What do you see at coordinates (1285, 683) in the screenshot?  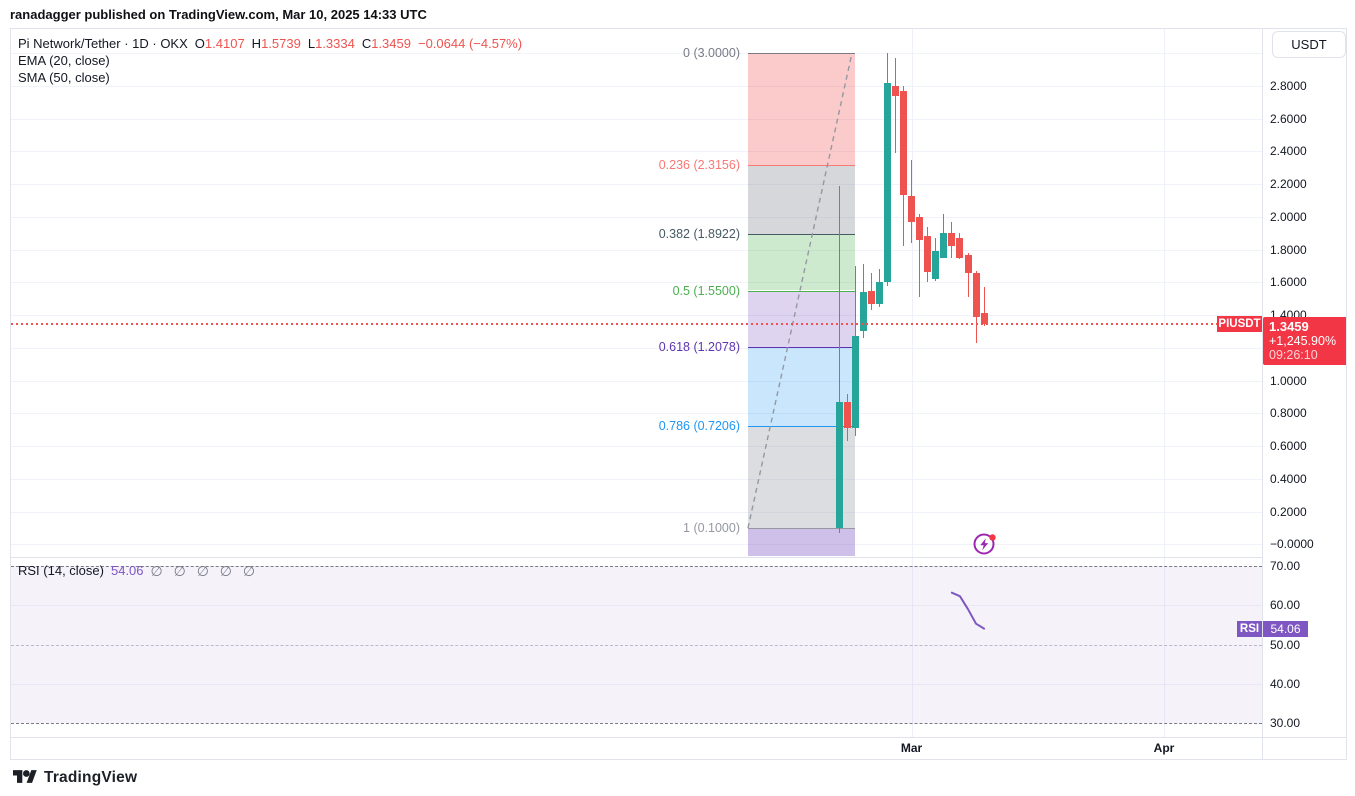 I see `rsi-axis-tick: 40.00` at bounding box center [1285, 683].